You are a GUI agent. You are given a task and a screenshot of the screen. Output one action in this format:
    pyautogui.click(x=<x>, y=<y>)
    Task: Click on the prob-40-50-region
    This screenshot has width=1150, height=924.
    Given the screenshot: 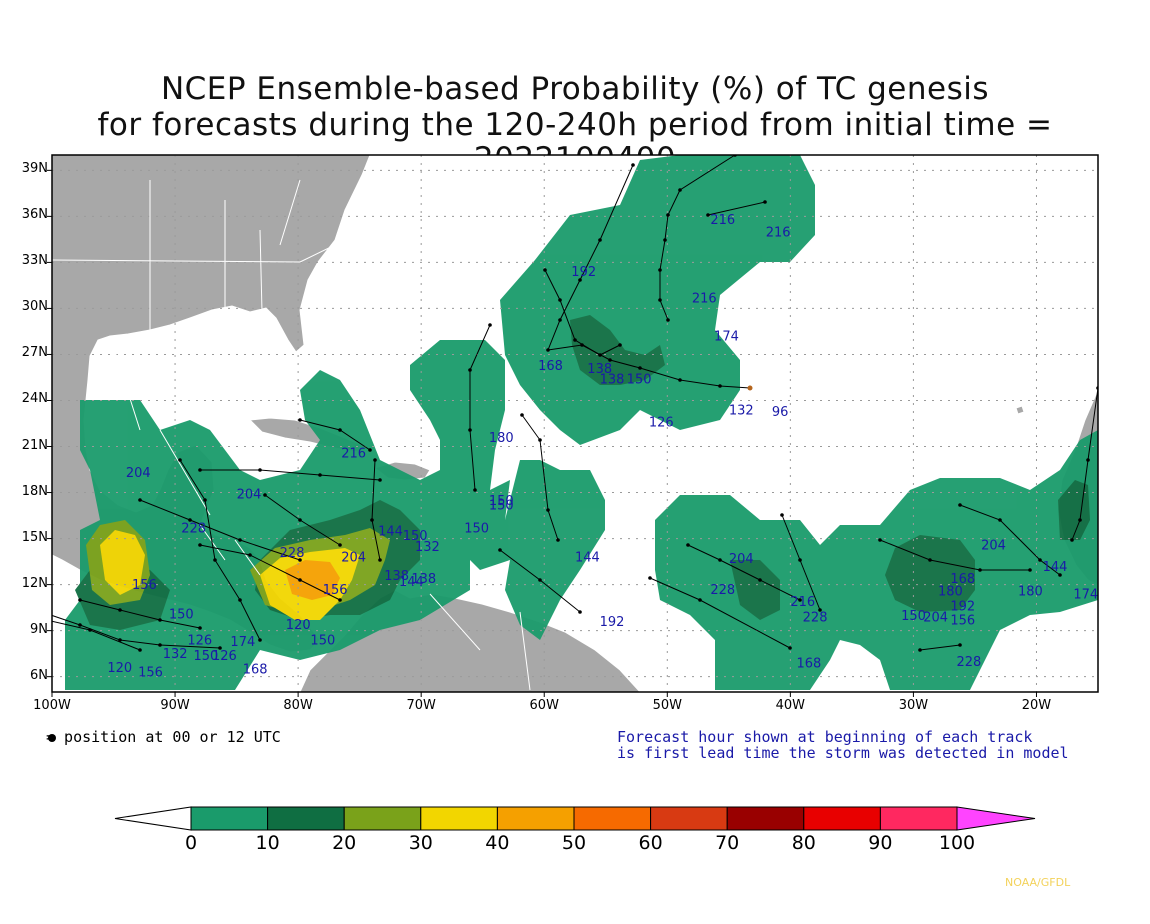 What is the action you would take?
    pyautogui.click(x=312, y=580)
    